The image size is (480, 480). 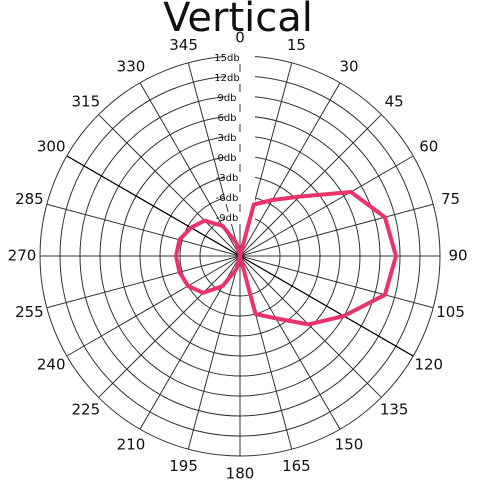 What do you see at coordinates (131, 67) in the screenshot?
I see `angle-label: 330` at bounding box center [131, 67].